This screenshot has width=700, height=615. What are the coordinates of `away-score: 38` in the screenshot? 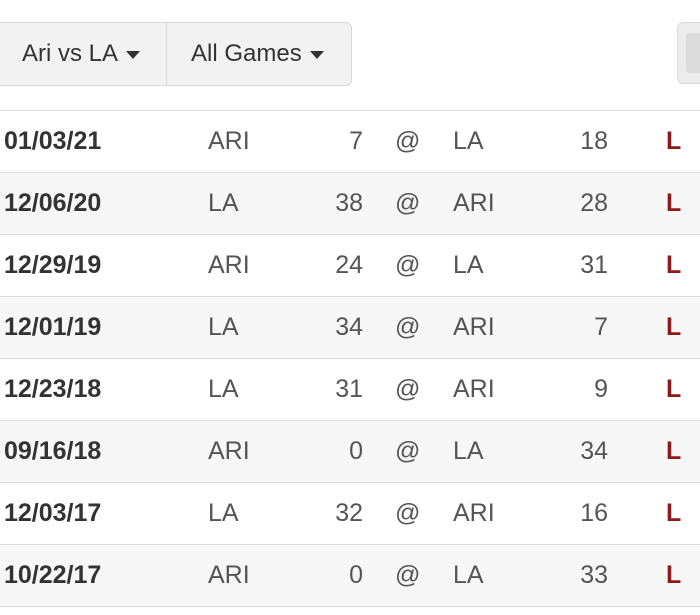 It's located at (349, 203).